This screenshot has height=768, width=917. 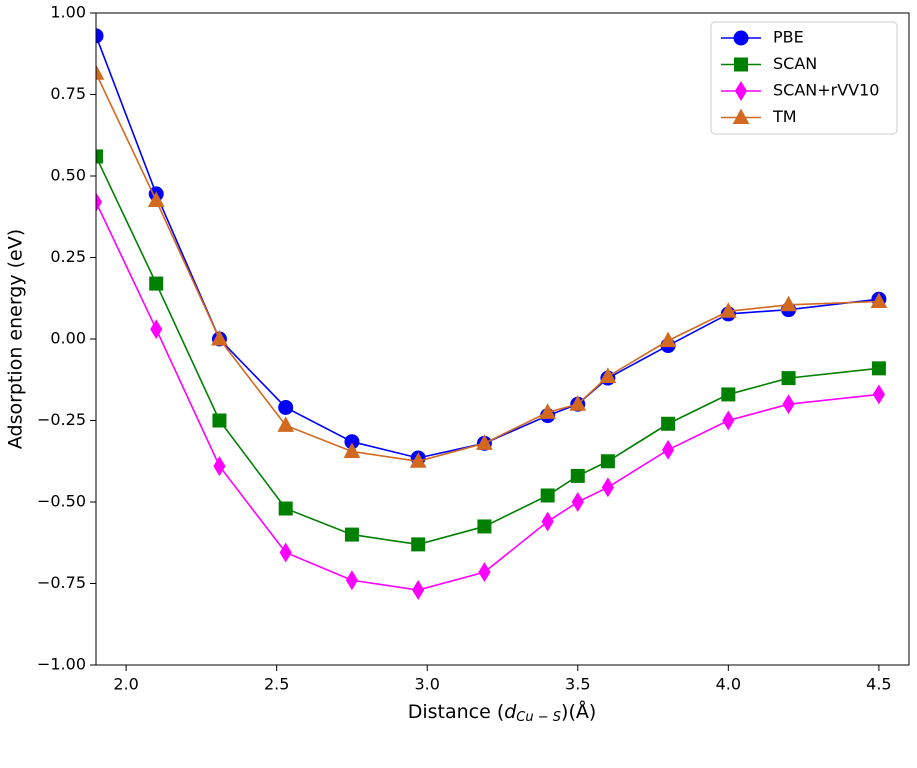 I want to click on legend-label: PBE, so click(x=788, y=37).